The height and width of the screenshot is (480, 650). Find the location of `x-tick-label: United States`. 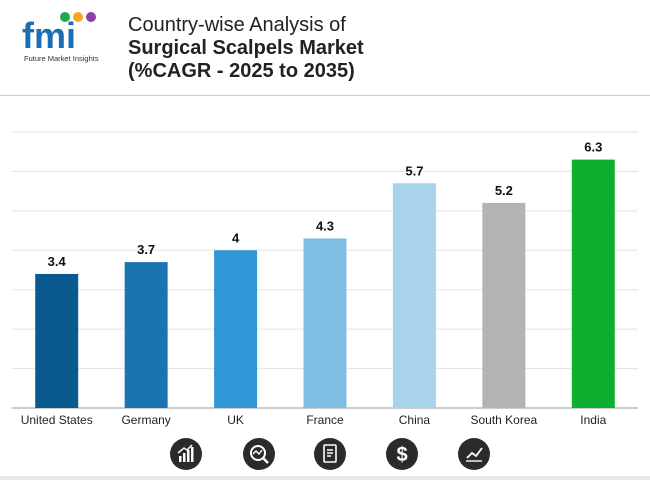

x-tick-label: United States is located at coordinates (57, 420).